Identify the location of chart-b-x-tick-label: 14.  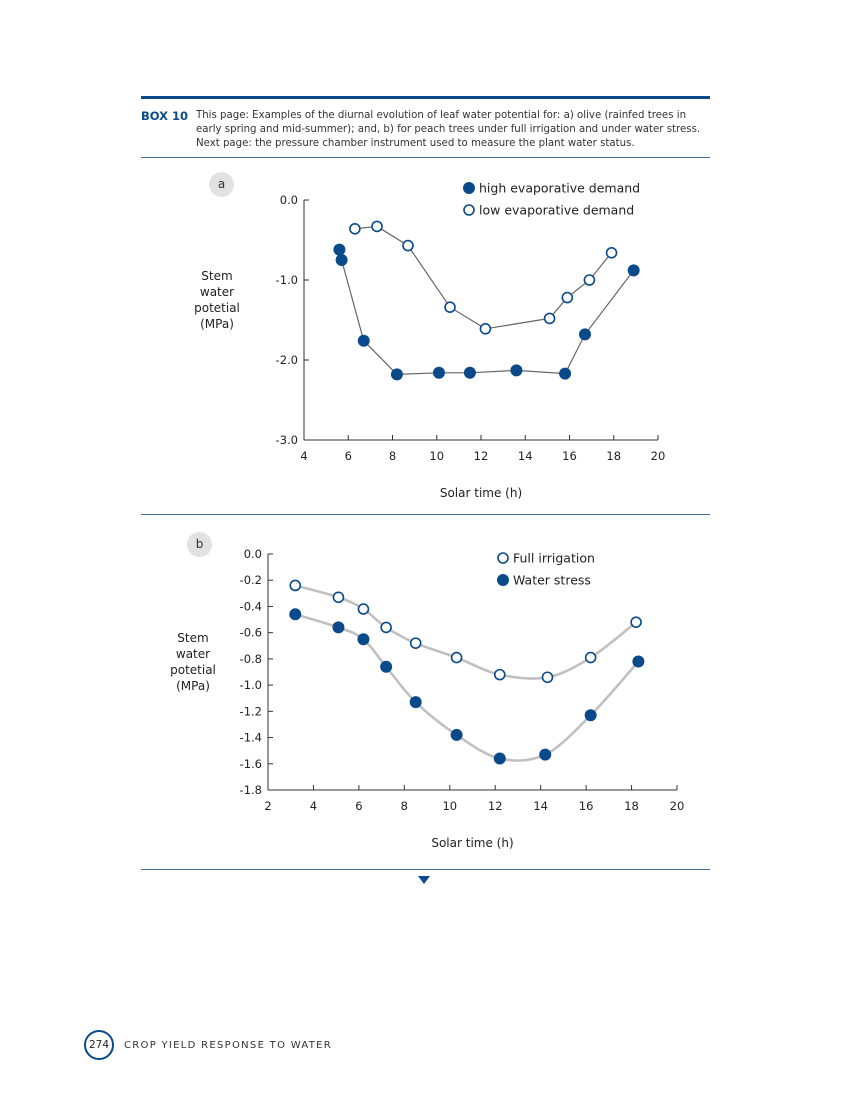
(540, 806).